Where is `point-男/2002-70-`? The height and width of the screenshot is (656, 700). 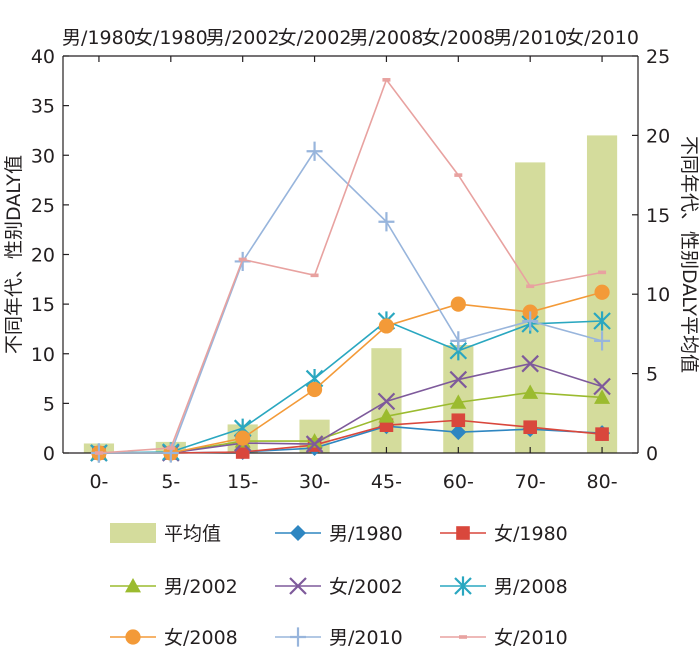
point-男/2002-70- is located at coordinates (530, 391).